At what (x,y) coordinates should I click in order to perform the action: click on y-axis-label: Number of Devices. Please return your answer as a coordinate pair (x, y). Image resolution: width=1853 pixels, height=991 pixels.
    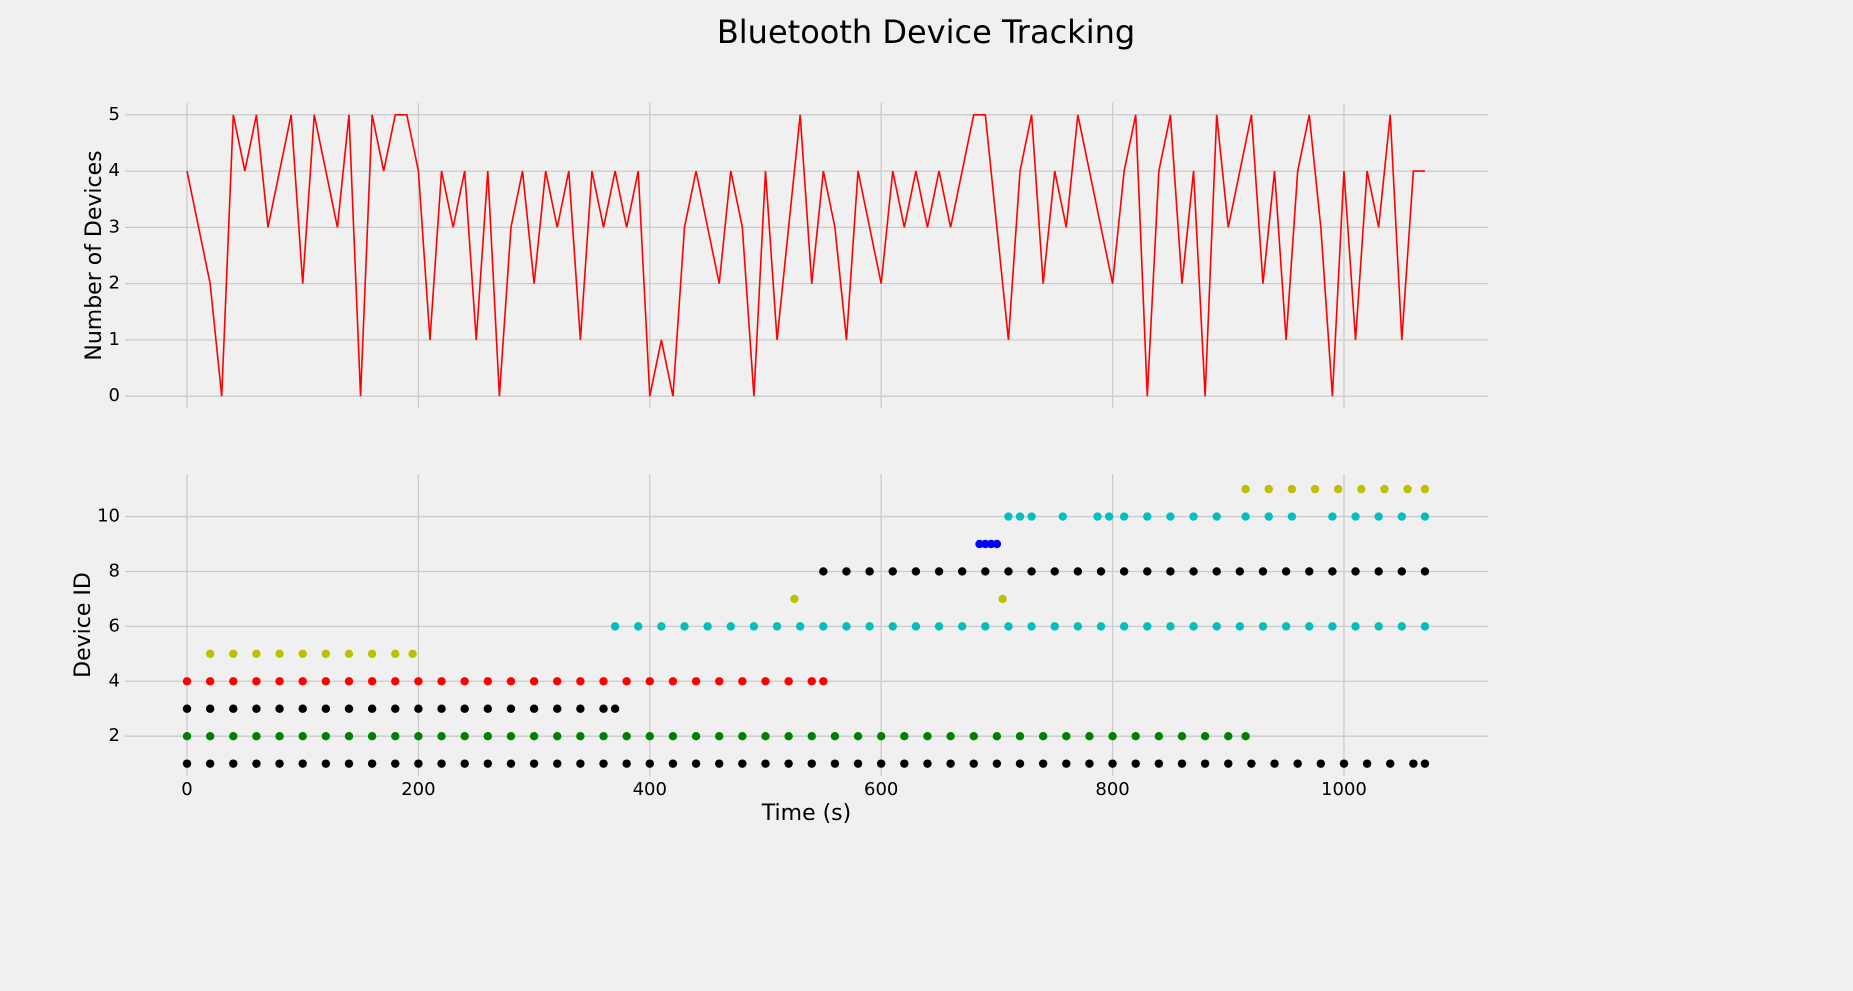
    Looking at the image, I should click on (94, 255).